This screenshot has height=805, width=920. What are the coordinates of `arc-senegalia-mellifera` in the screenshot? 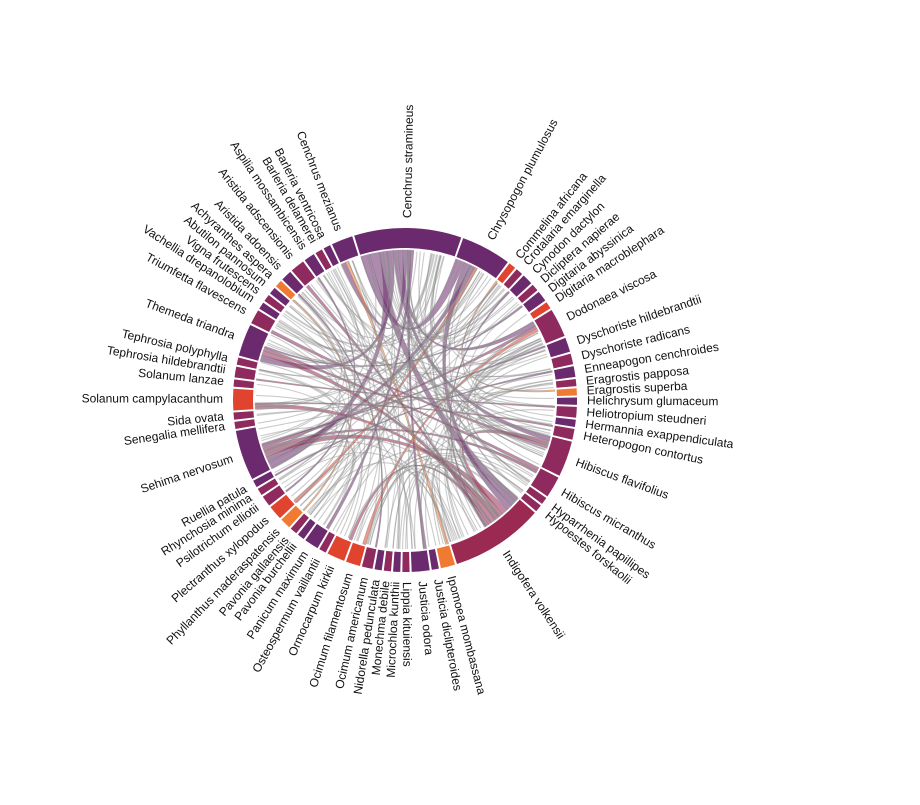 It's located at (245, 424).